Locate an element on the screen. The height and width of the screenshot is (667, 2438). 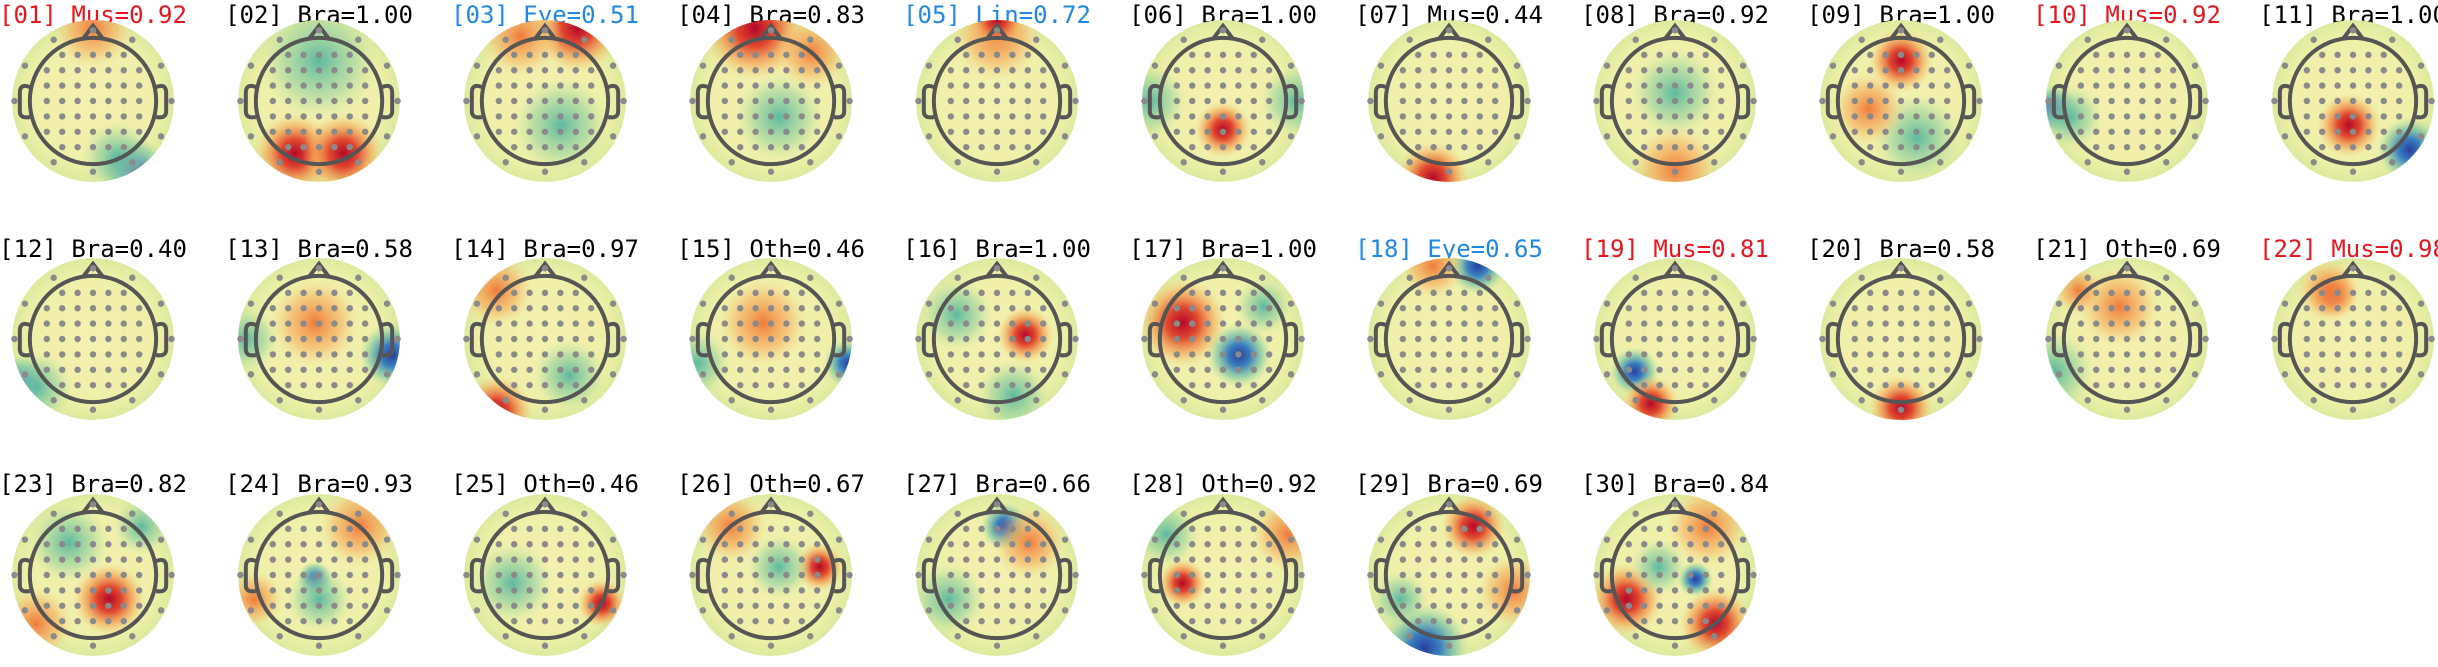
field-blob is located at coordinates (343, 147).